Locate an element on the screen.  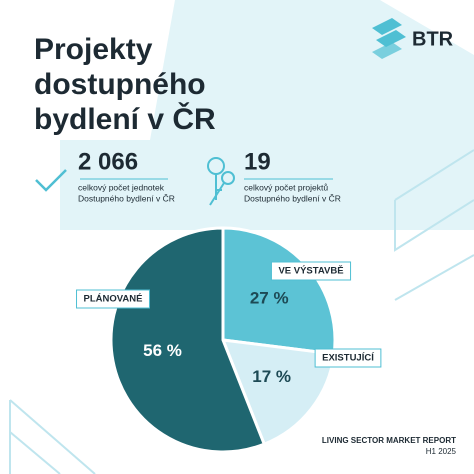
footer-text: H1 2025 is located at coordinates (441, 451).